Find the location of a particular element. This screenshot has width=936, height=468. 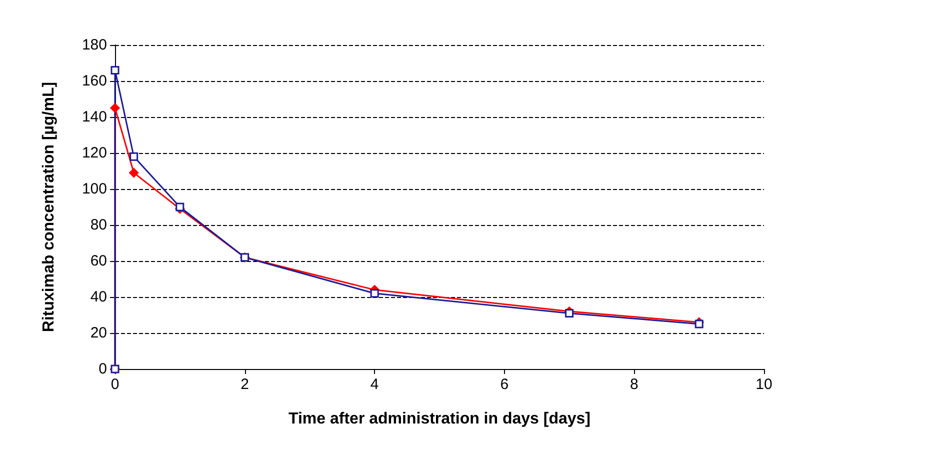

y-tick-label: 100 is located at coordinates (94, 189).